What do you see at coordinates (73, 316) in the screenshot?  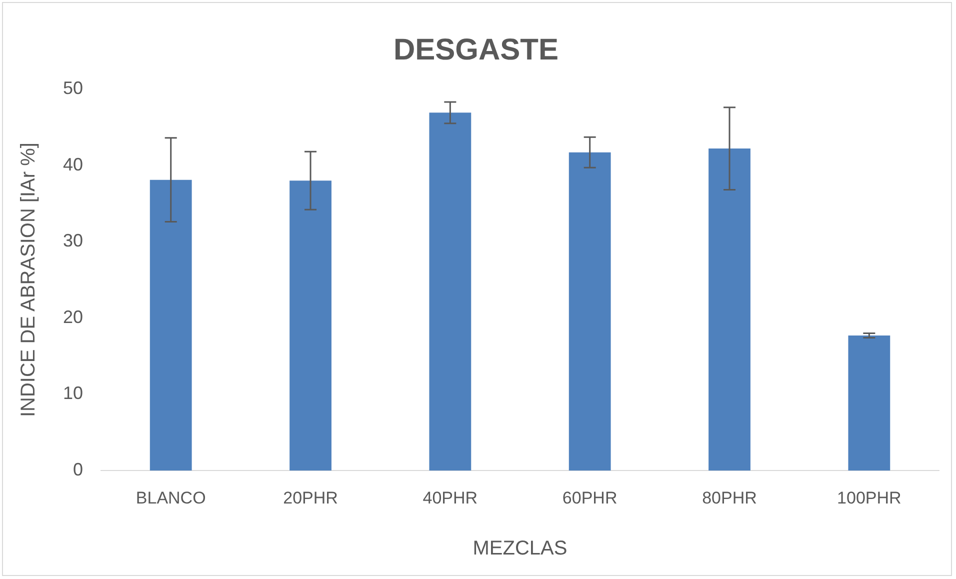 I see `y-tick-label: 20` at bounding box center [73, 316].